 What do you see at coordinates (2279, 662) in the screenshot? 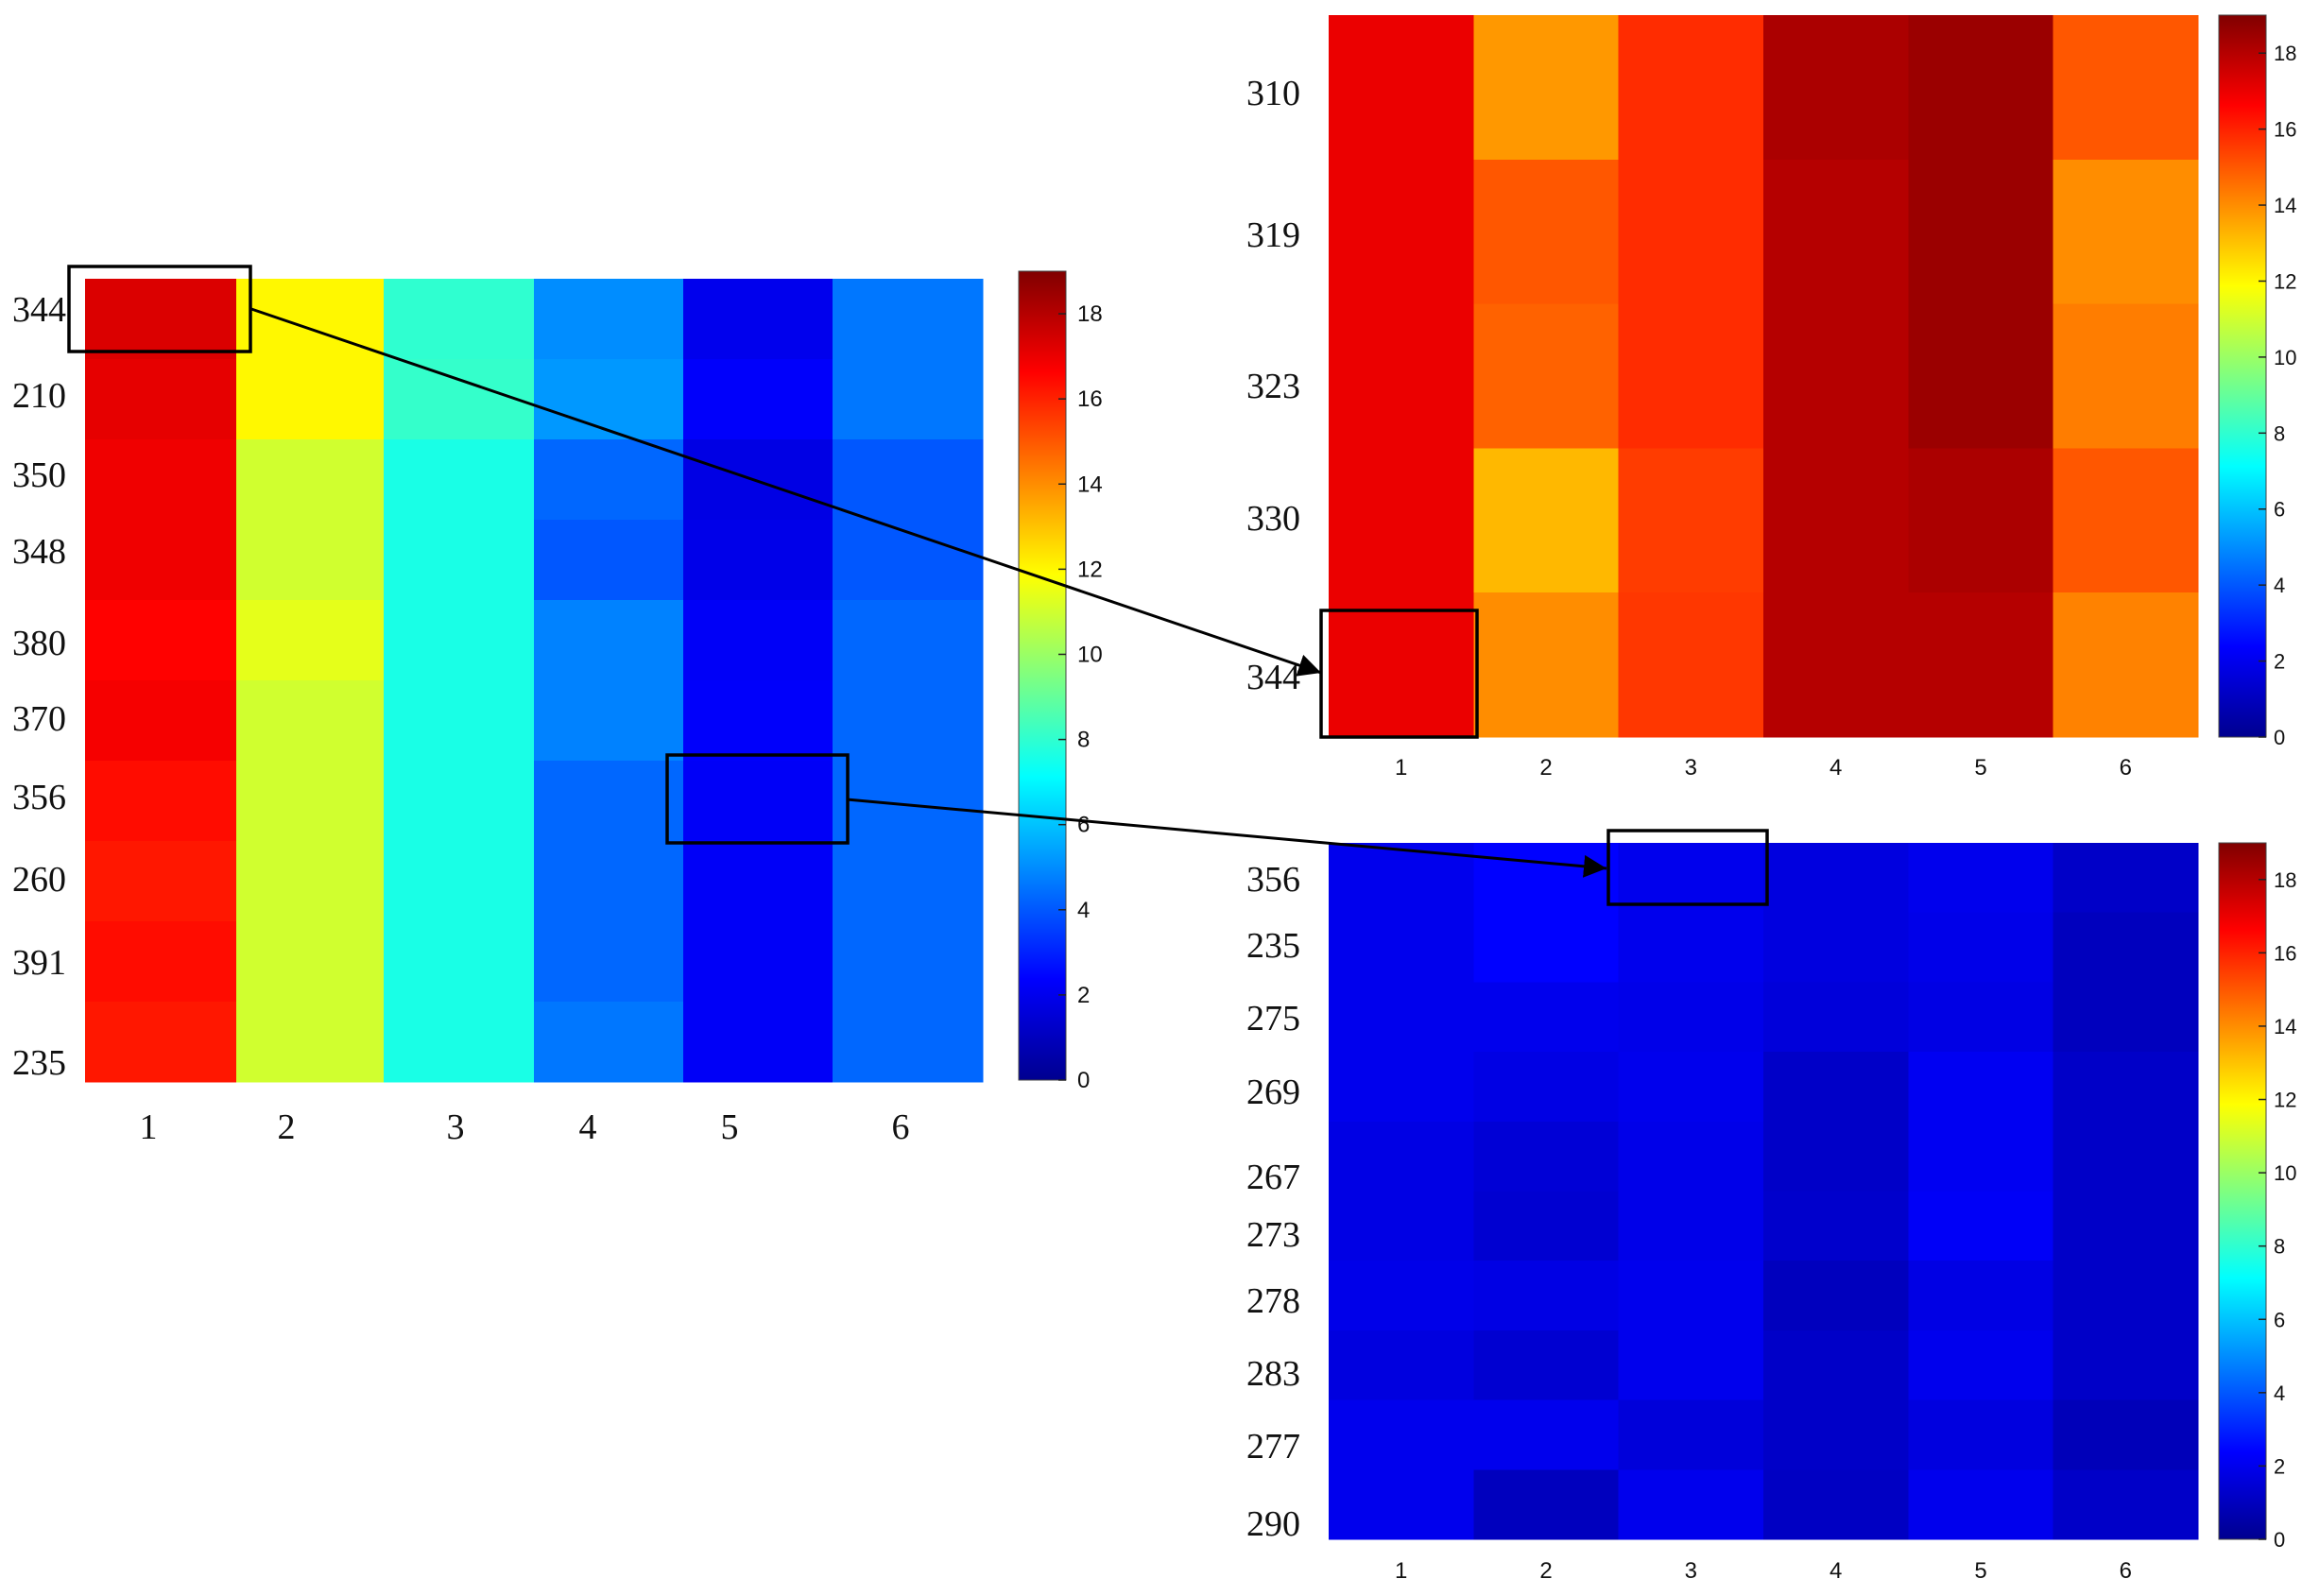
I see `colorbar-tick-zoom-high-1: 2` at bounding box center [2279, 662].